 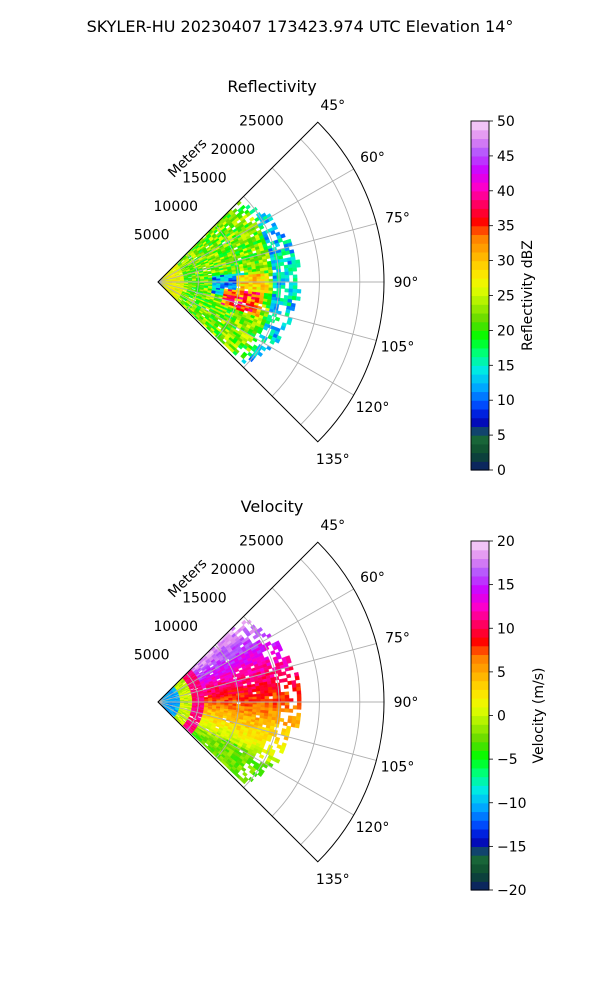 What do you see at coordinates (372, 578) in the screenshot?
I see `azimuth-tick-label: 60°` at bounding box center [372, 578].